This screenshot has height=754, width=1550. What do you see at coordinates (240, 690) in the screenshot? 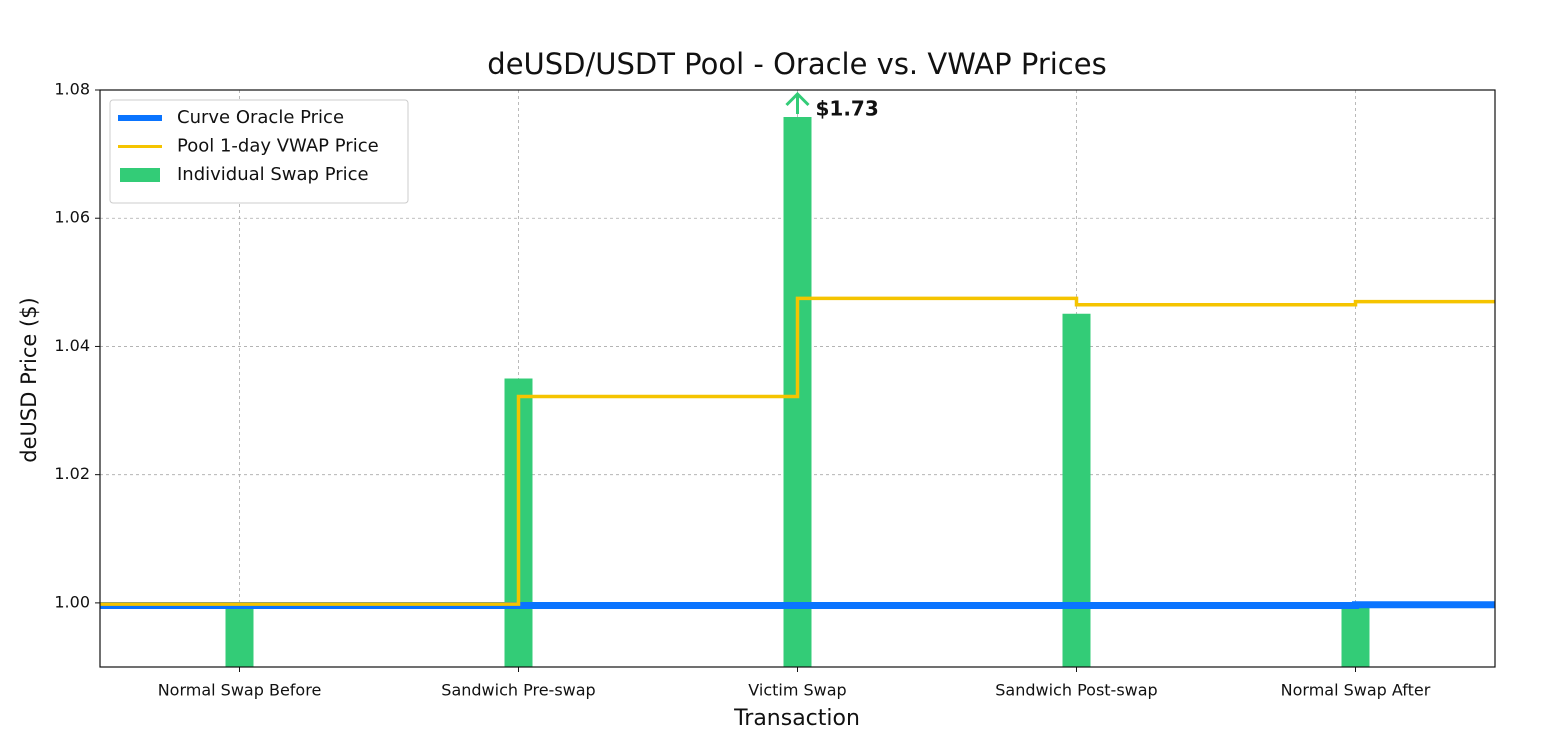
I see `x-tick-label: Normal Swap Before` at bounding box center [240, 690].